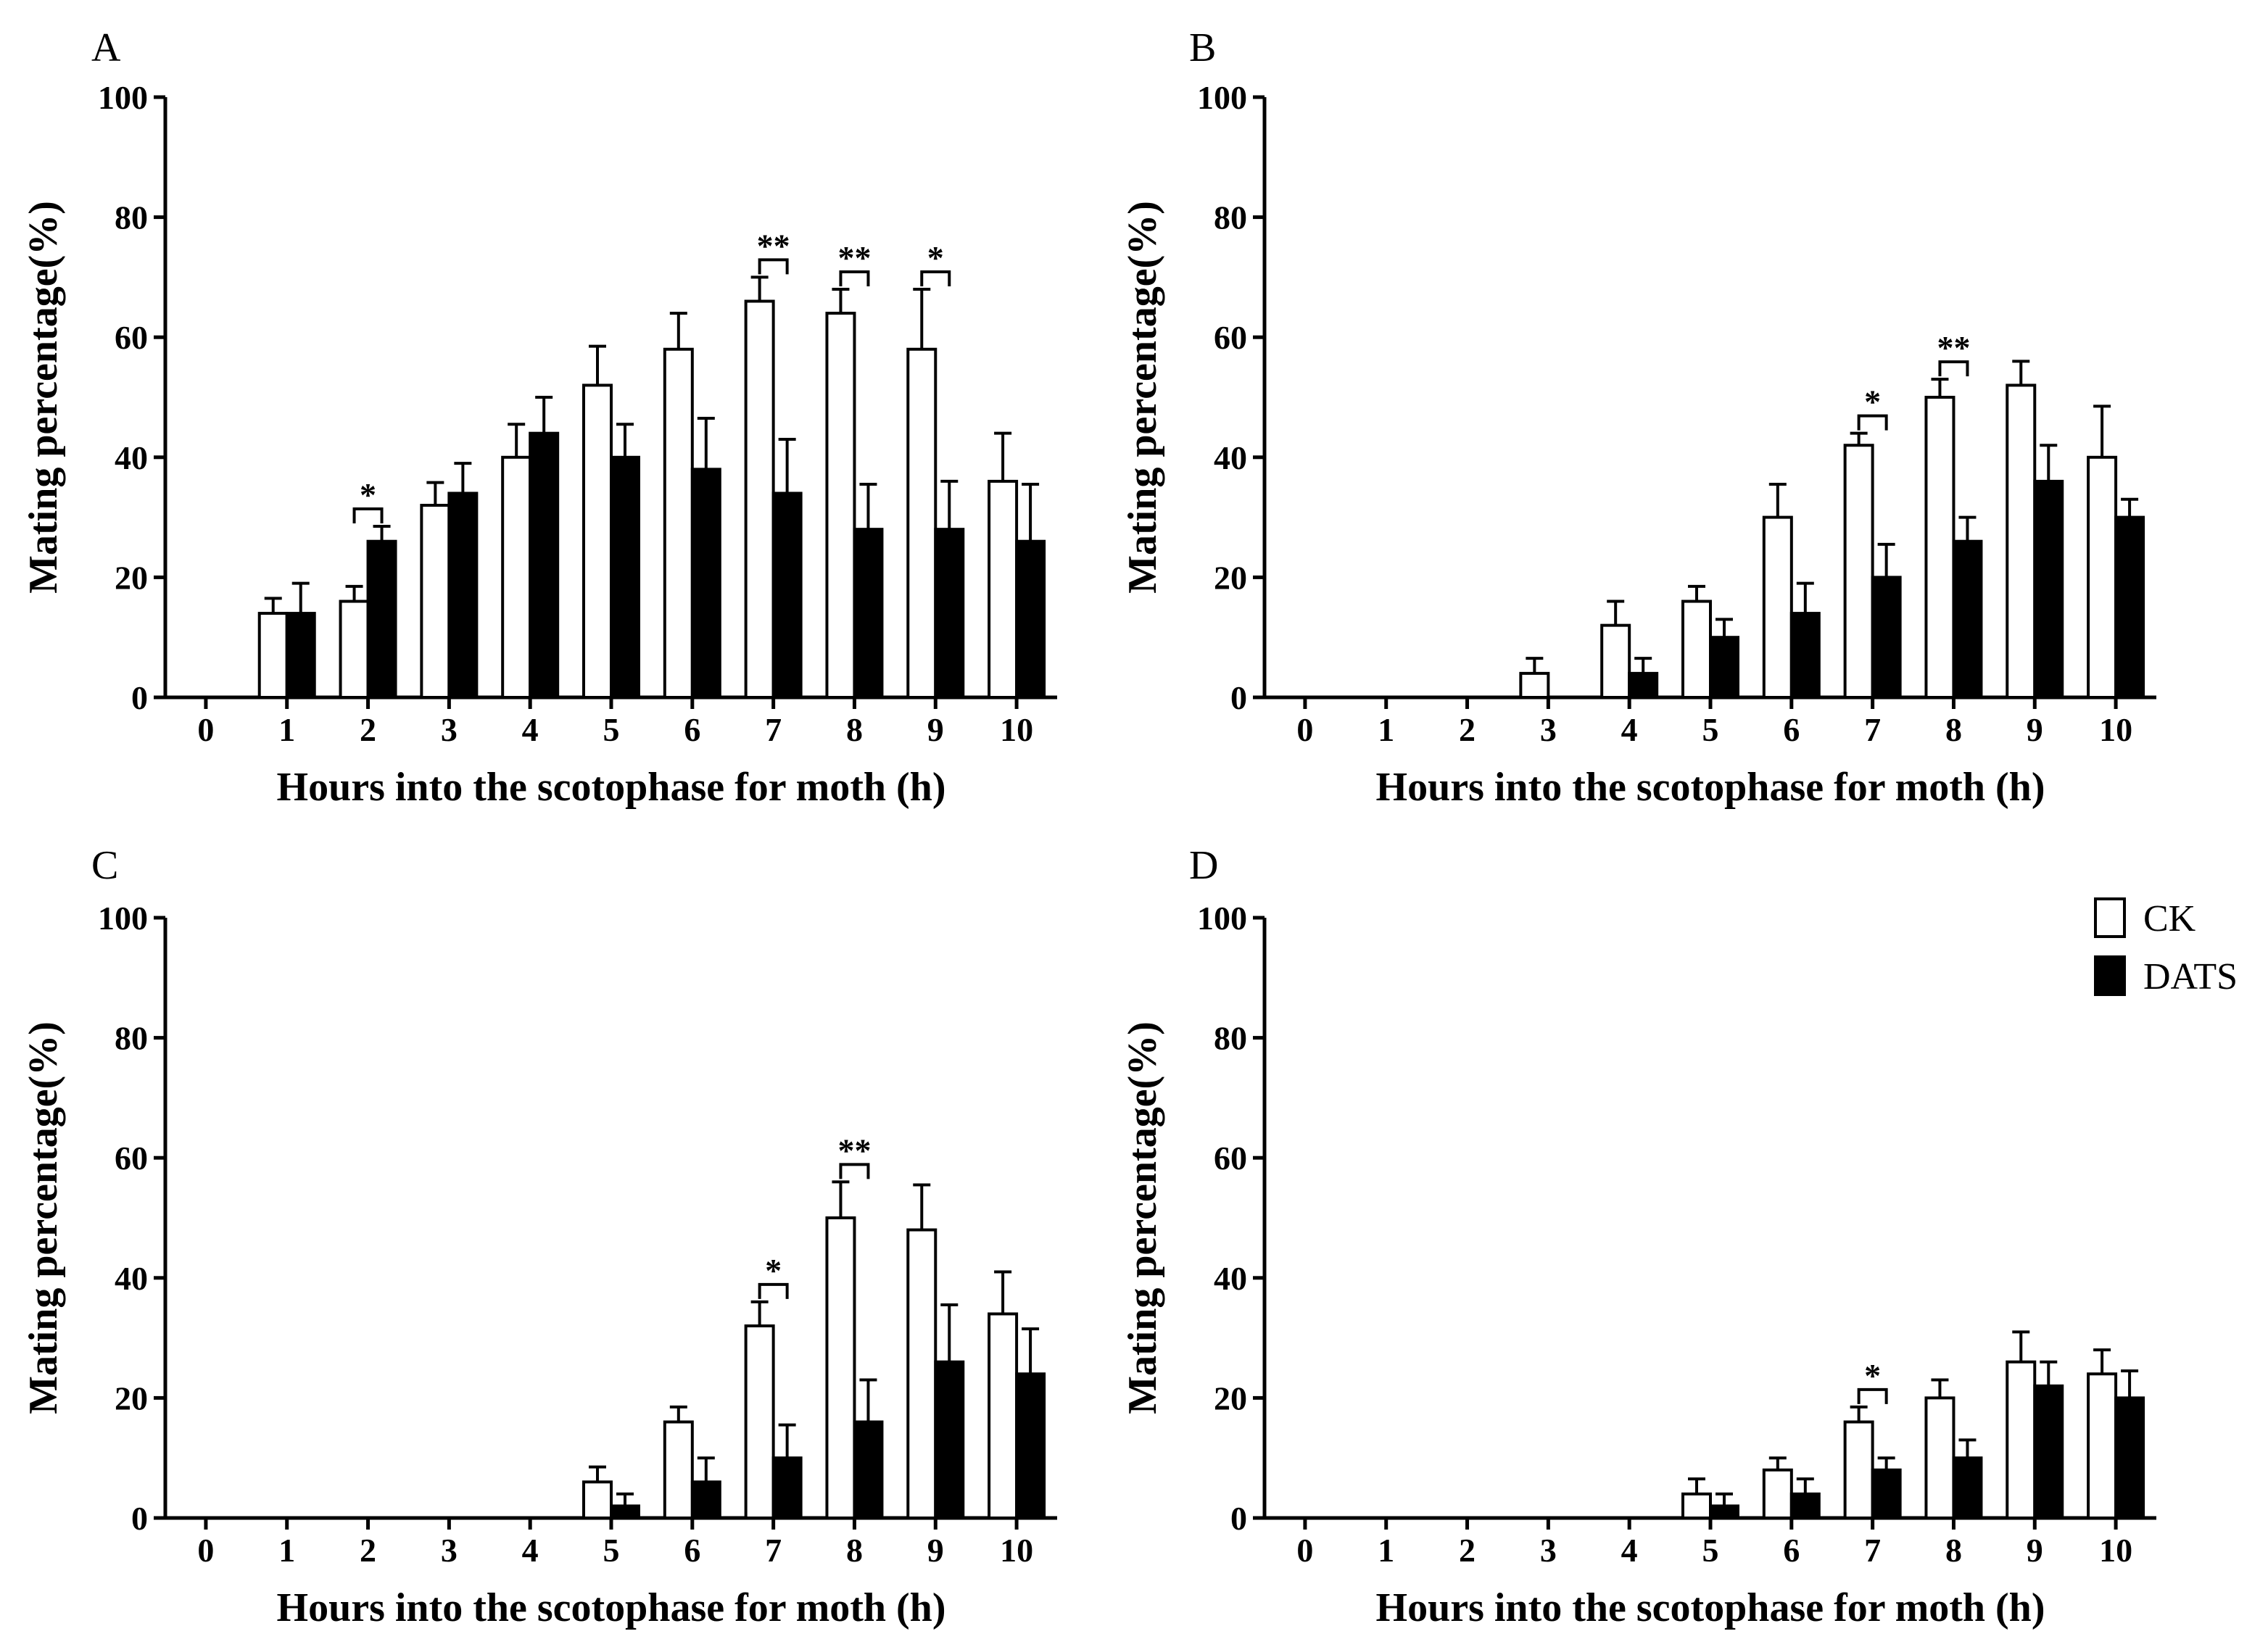 The height and width of the screenshot is (1647, 2268). I want to click on x-tick-label: 2, so click(368, 729).